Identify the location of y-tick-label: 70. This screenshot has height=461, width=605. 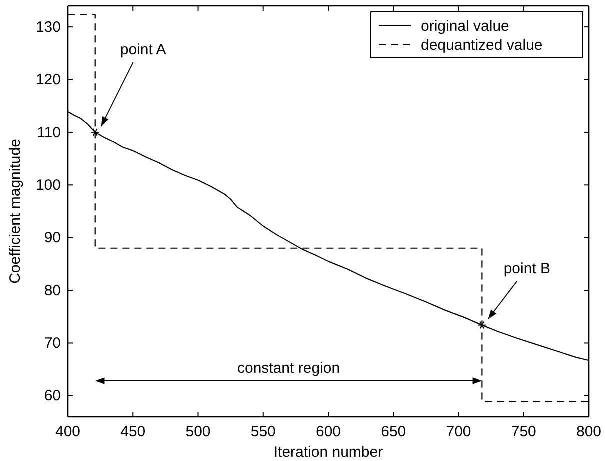
(52, 343).